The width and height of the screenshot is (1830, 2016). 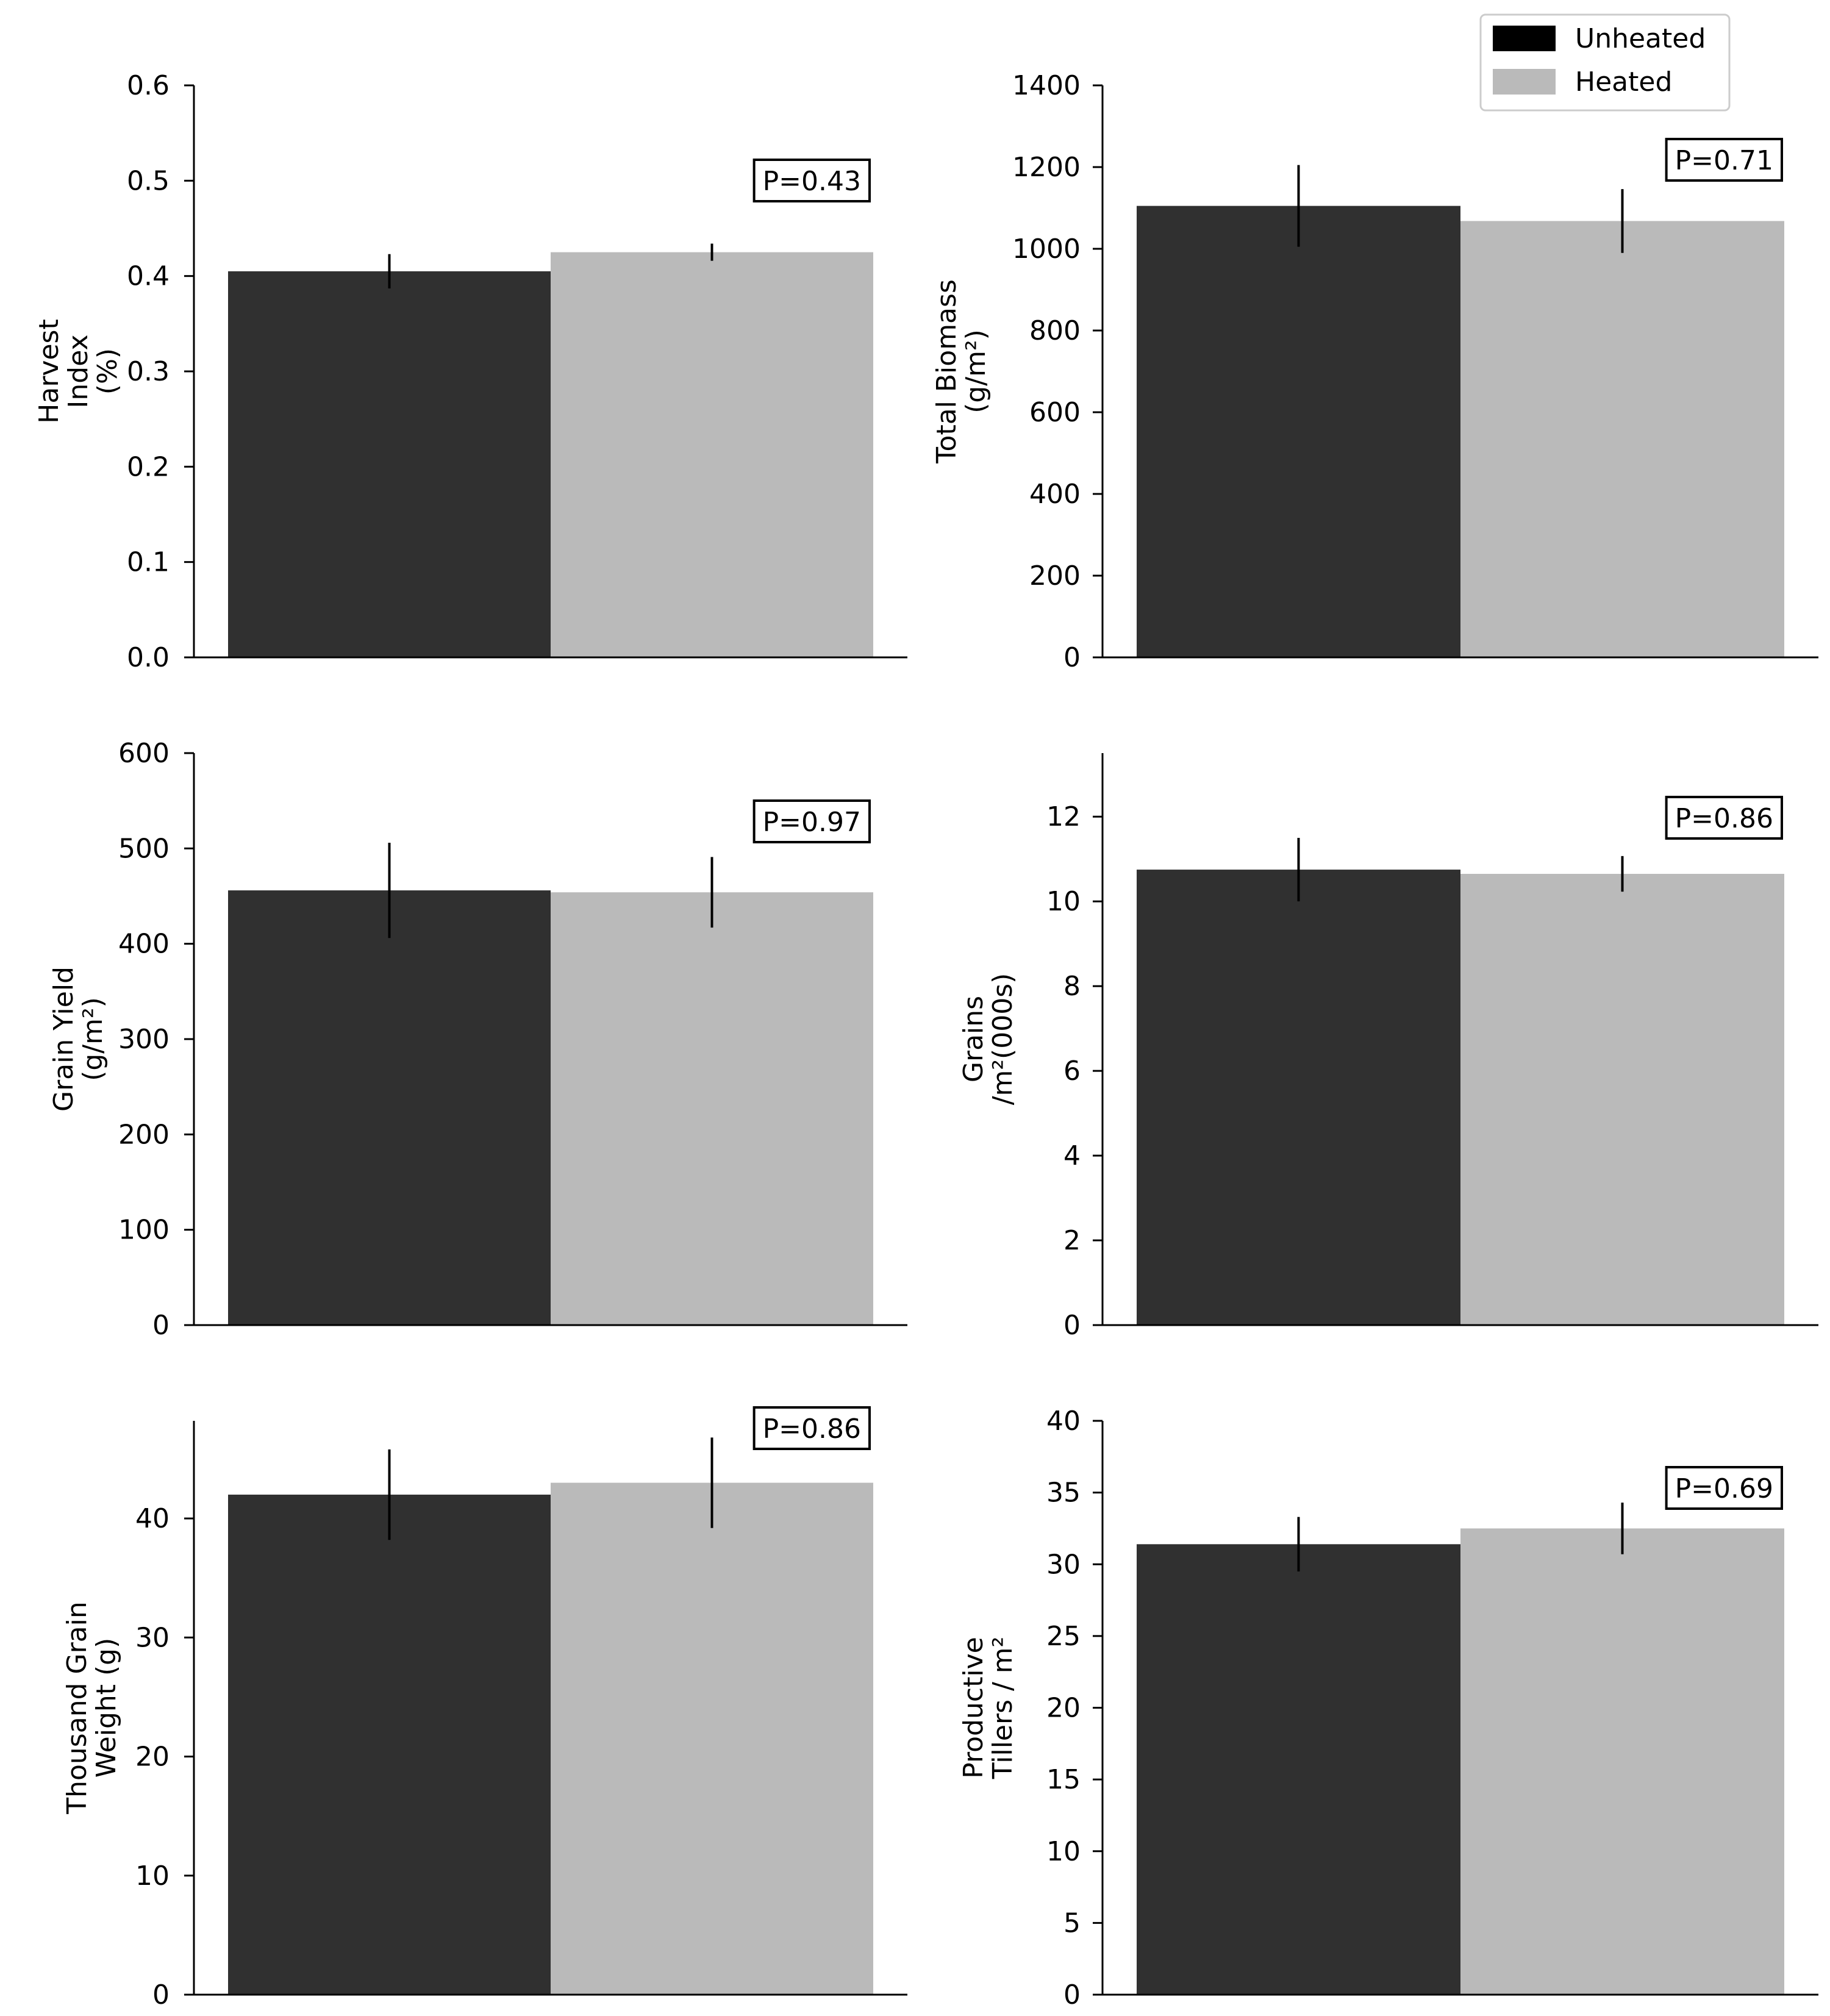 What do you see at coordinates (1624, 82) in the screenshot?
I see `legend-label-heated: Heated` at bounding box center [1624, 82].